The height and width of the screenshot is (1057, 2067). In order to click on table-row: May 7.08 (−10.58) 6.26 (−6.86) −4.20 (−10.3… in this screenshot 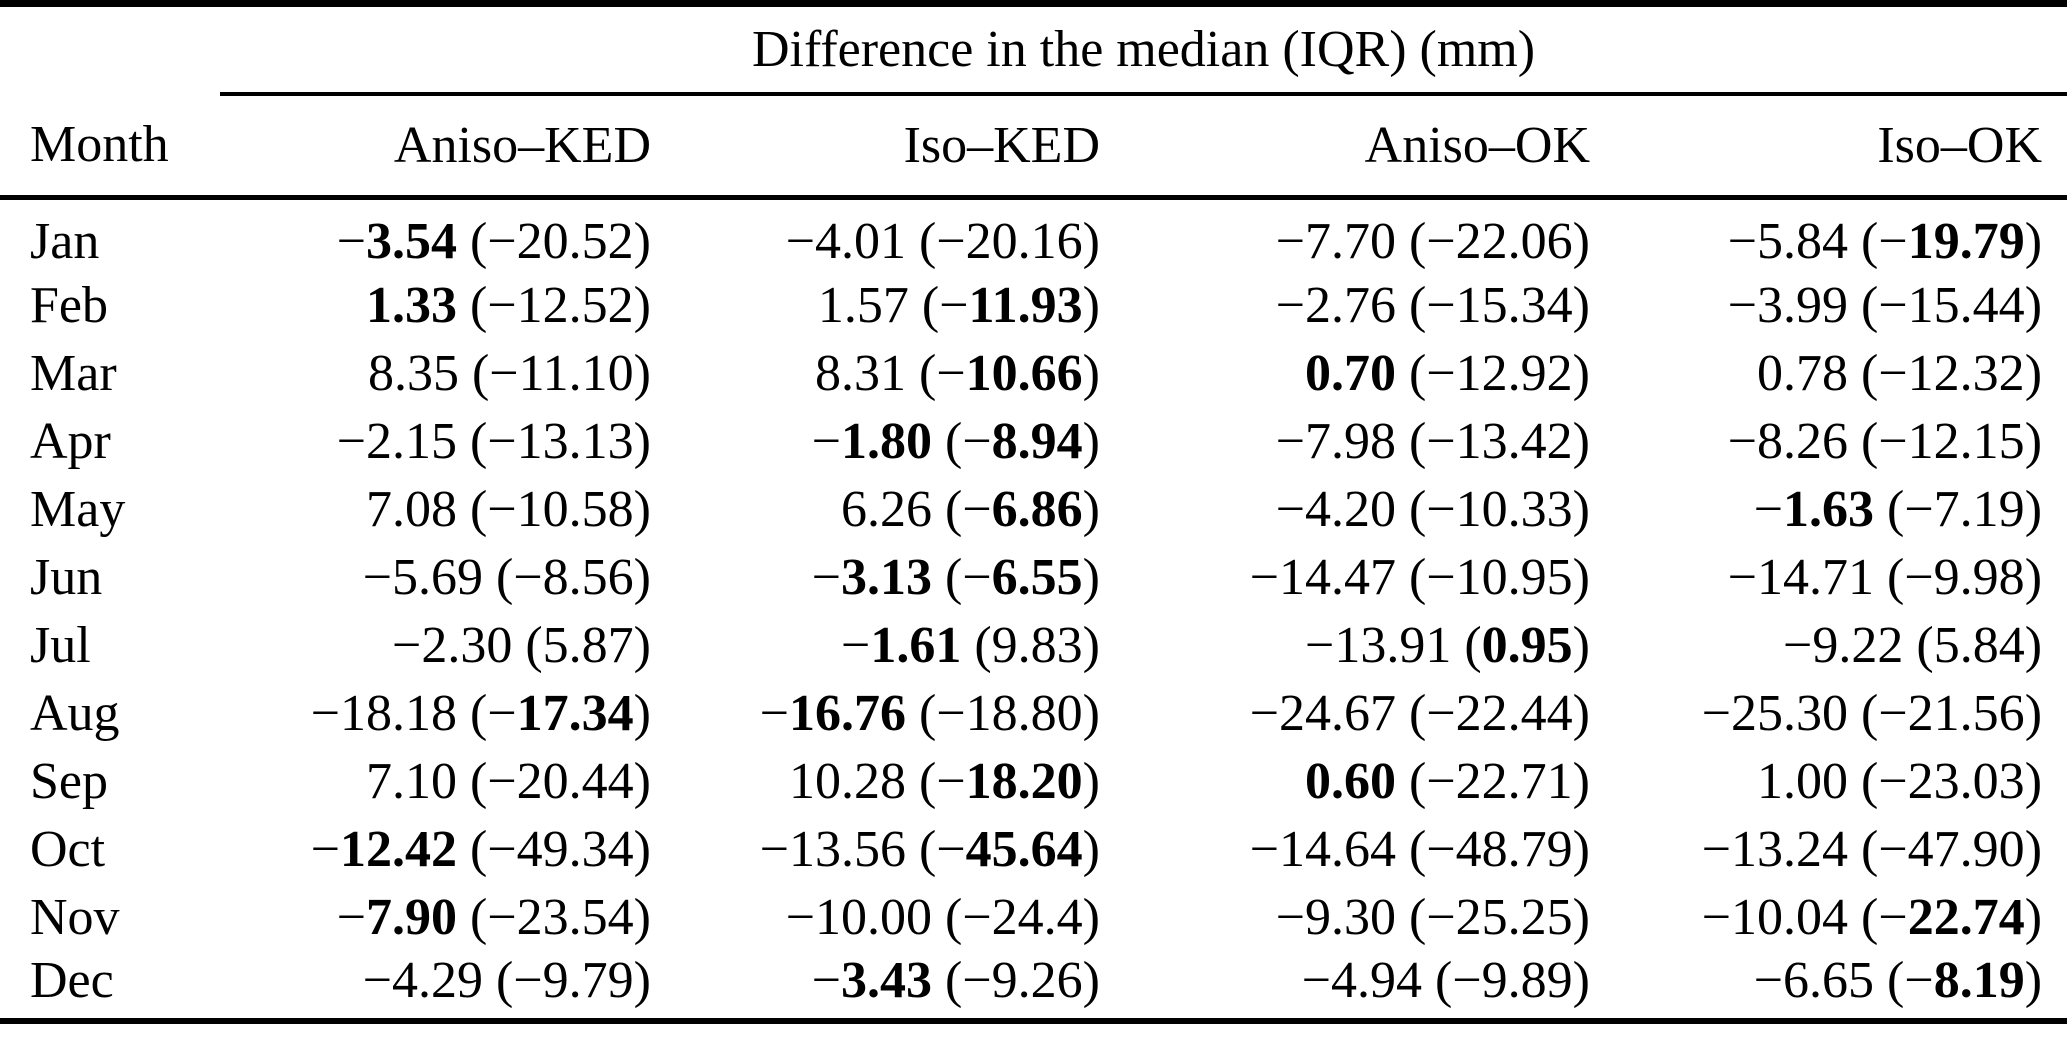, I will do `click(1033, 509)`.